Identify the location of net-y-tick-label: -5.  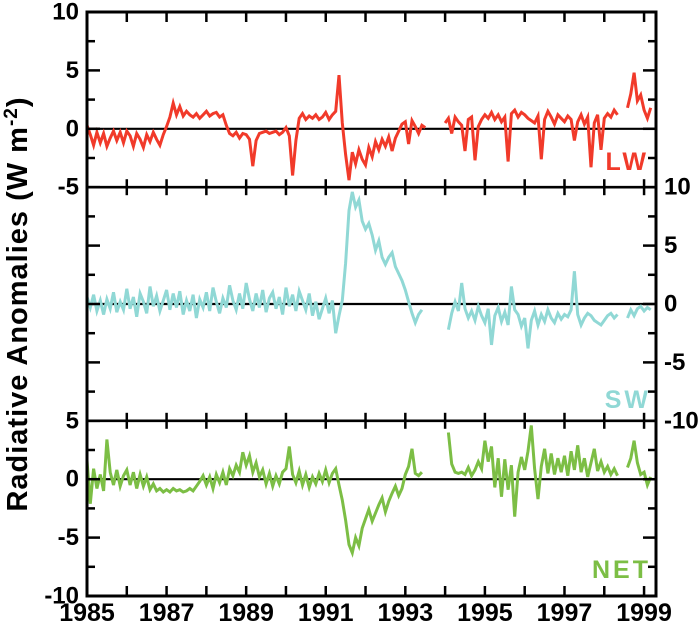
(68, 537).